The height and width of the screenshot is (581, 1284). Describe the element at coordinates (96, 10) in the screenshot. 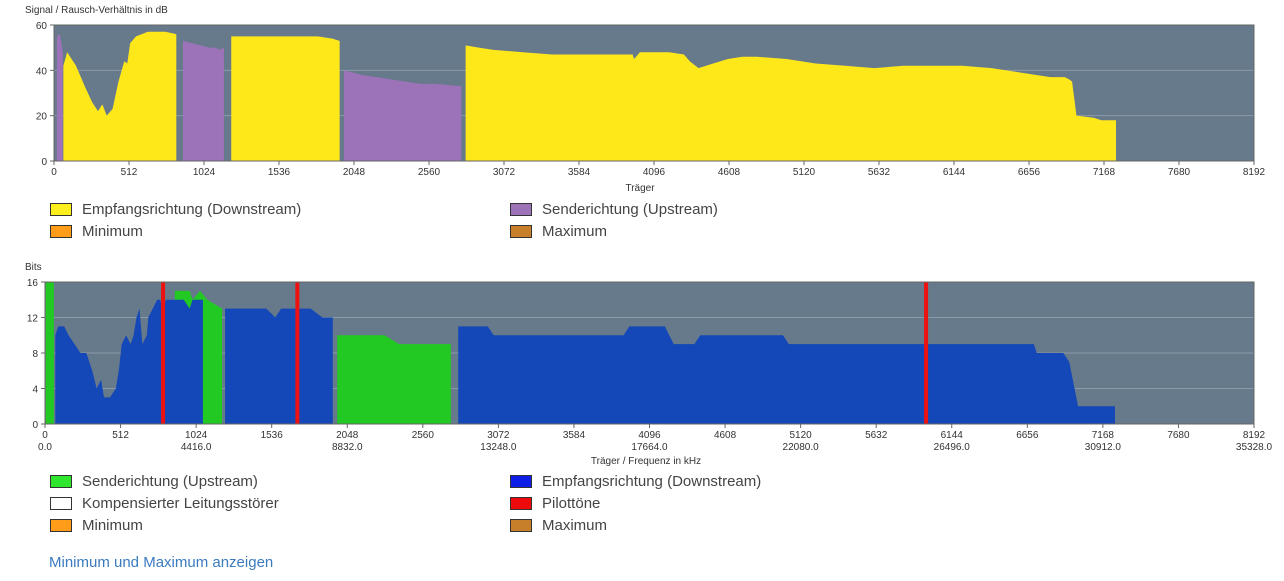

I see `snr-y-axis-title: Signal / Rausch-Verhältnis in dB` at that location.